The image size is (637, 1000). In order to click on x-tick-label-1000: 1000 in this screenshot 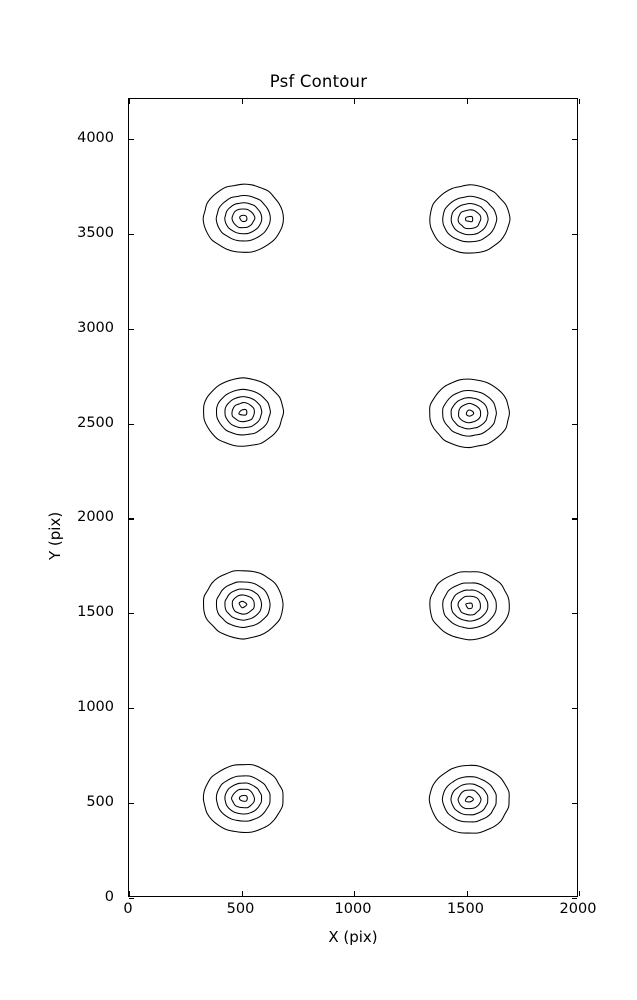, I will do `click(353, 909)`.